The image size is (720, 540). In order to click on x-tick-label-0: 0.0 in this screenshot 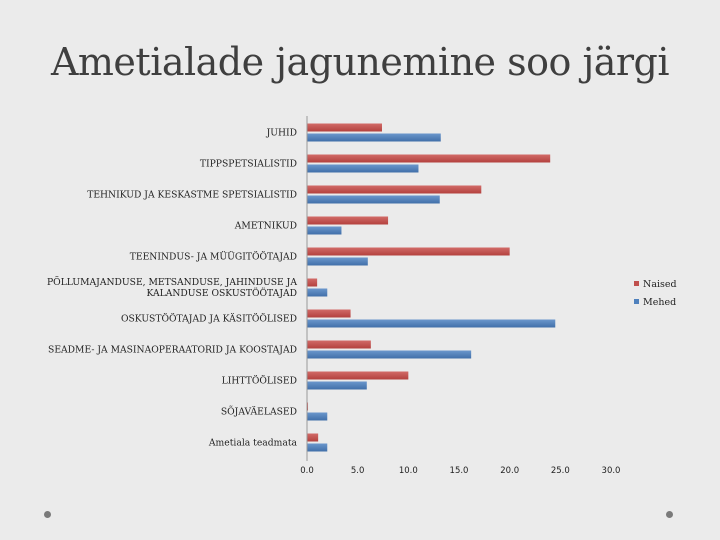, I will do `click(307, 471)`.